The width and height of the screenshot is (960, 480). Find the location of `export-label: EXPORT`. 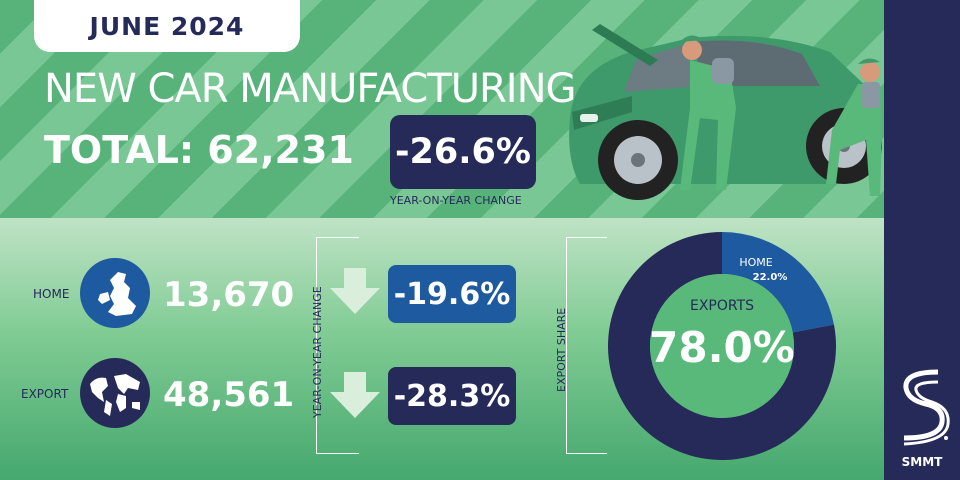

export-label: EXPORT is located at coordinates (45, 394).